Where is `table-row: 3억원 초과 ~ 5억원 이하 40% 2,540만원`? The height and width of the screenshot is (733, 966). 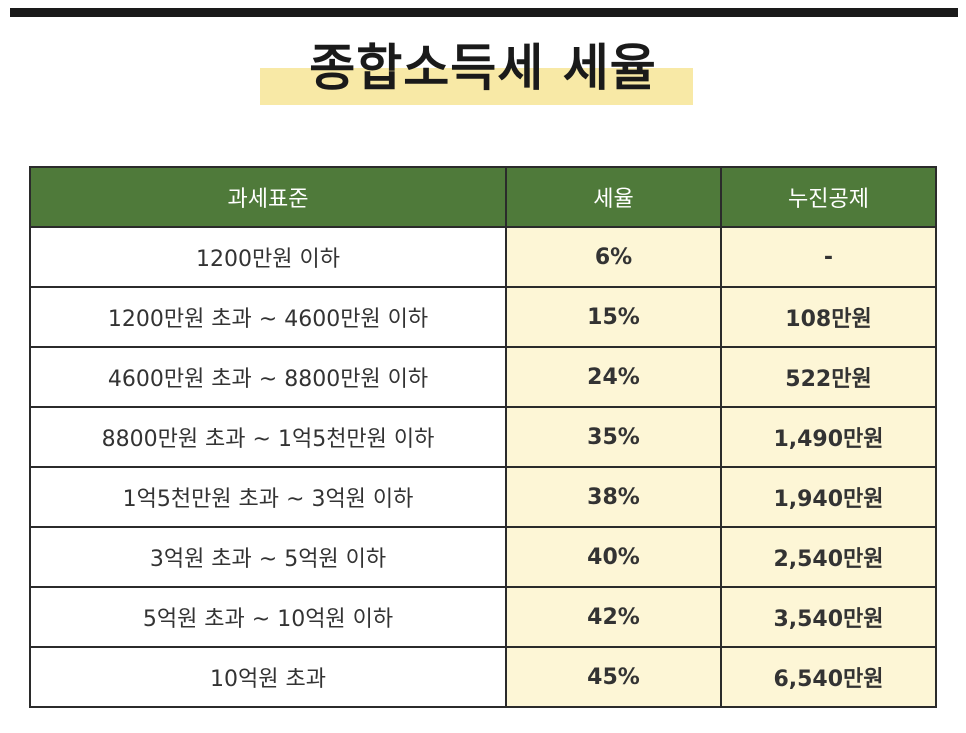
table-row: 3억원 초과 ~ 5억원 이하 40% 2,540만원 is located at coordinates (483, 557).